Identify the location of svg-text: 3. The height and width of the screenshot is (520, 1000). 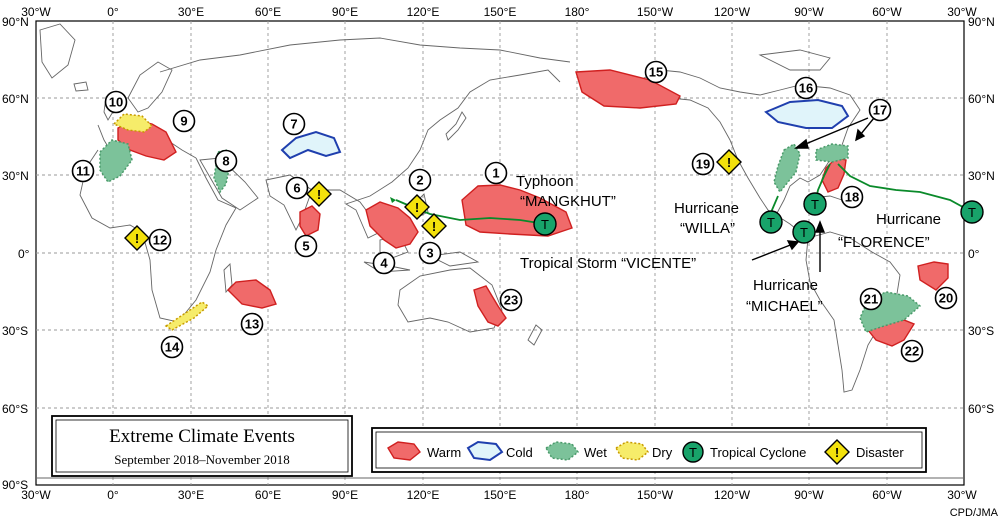
(429, 253).